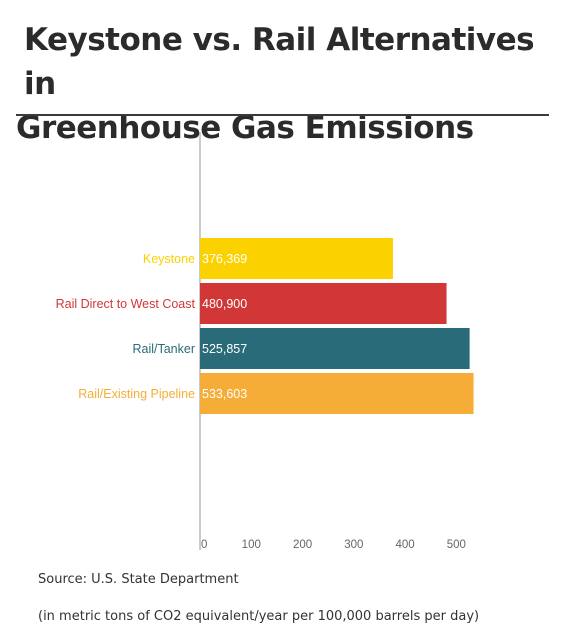 This screenshot has width=570, height=634. I want to click on data-label: 480,900, so click(224, 304).